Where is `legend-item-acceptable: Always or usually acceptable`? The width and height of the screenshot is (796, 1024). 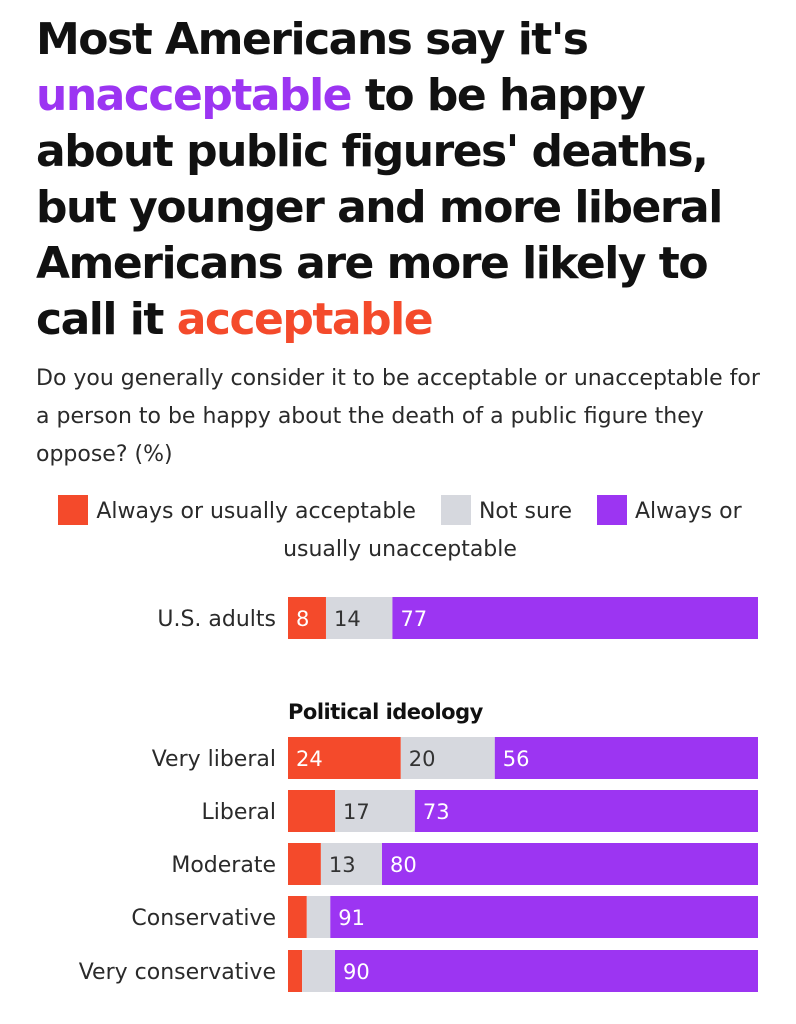 legend-item-acceptable: Always or usually acceptable is located at coordinates (237, 510).